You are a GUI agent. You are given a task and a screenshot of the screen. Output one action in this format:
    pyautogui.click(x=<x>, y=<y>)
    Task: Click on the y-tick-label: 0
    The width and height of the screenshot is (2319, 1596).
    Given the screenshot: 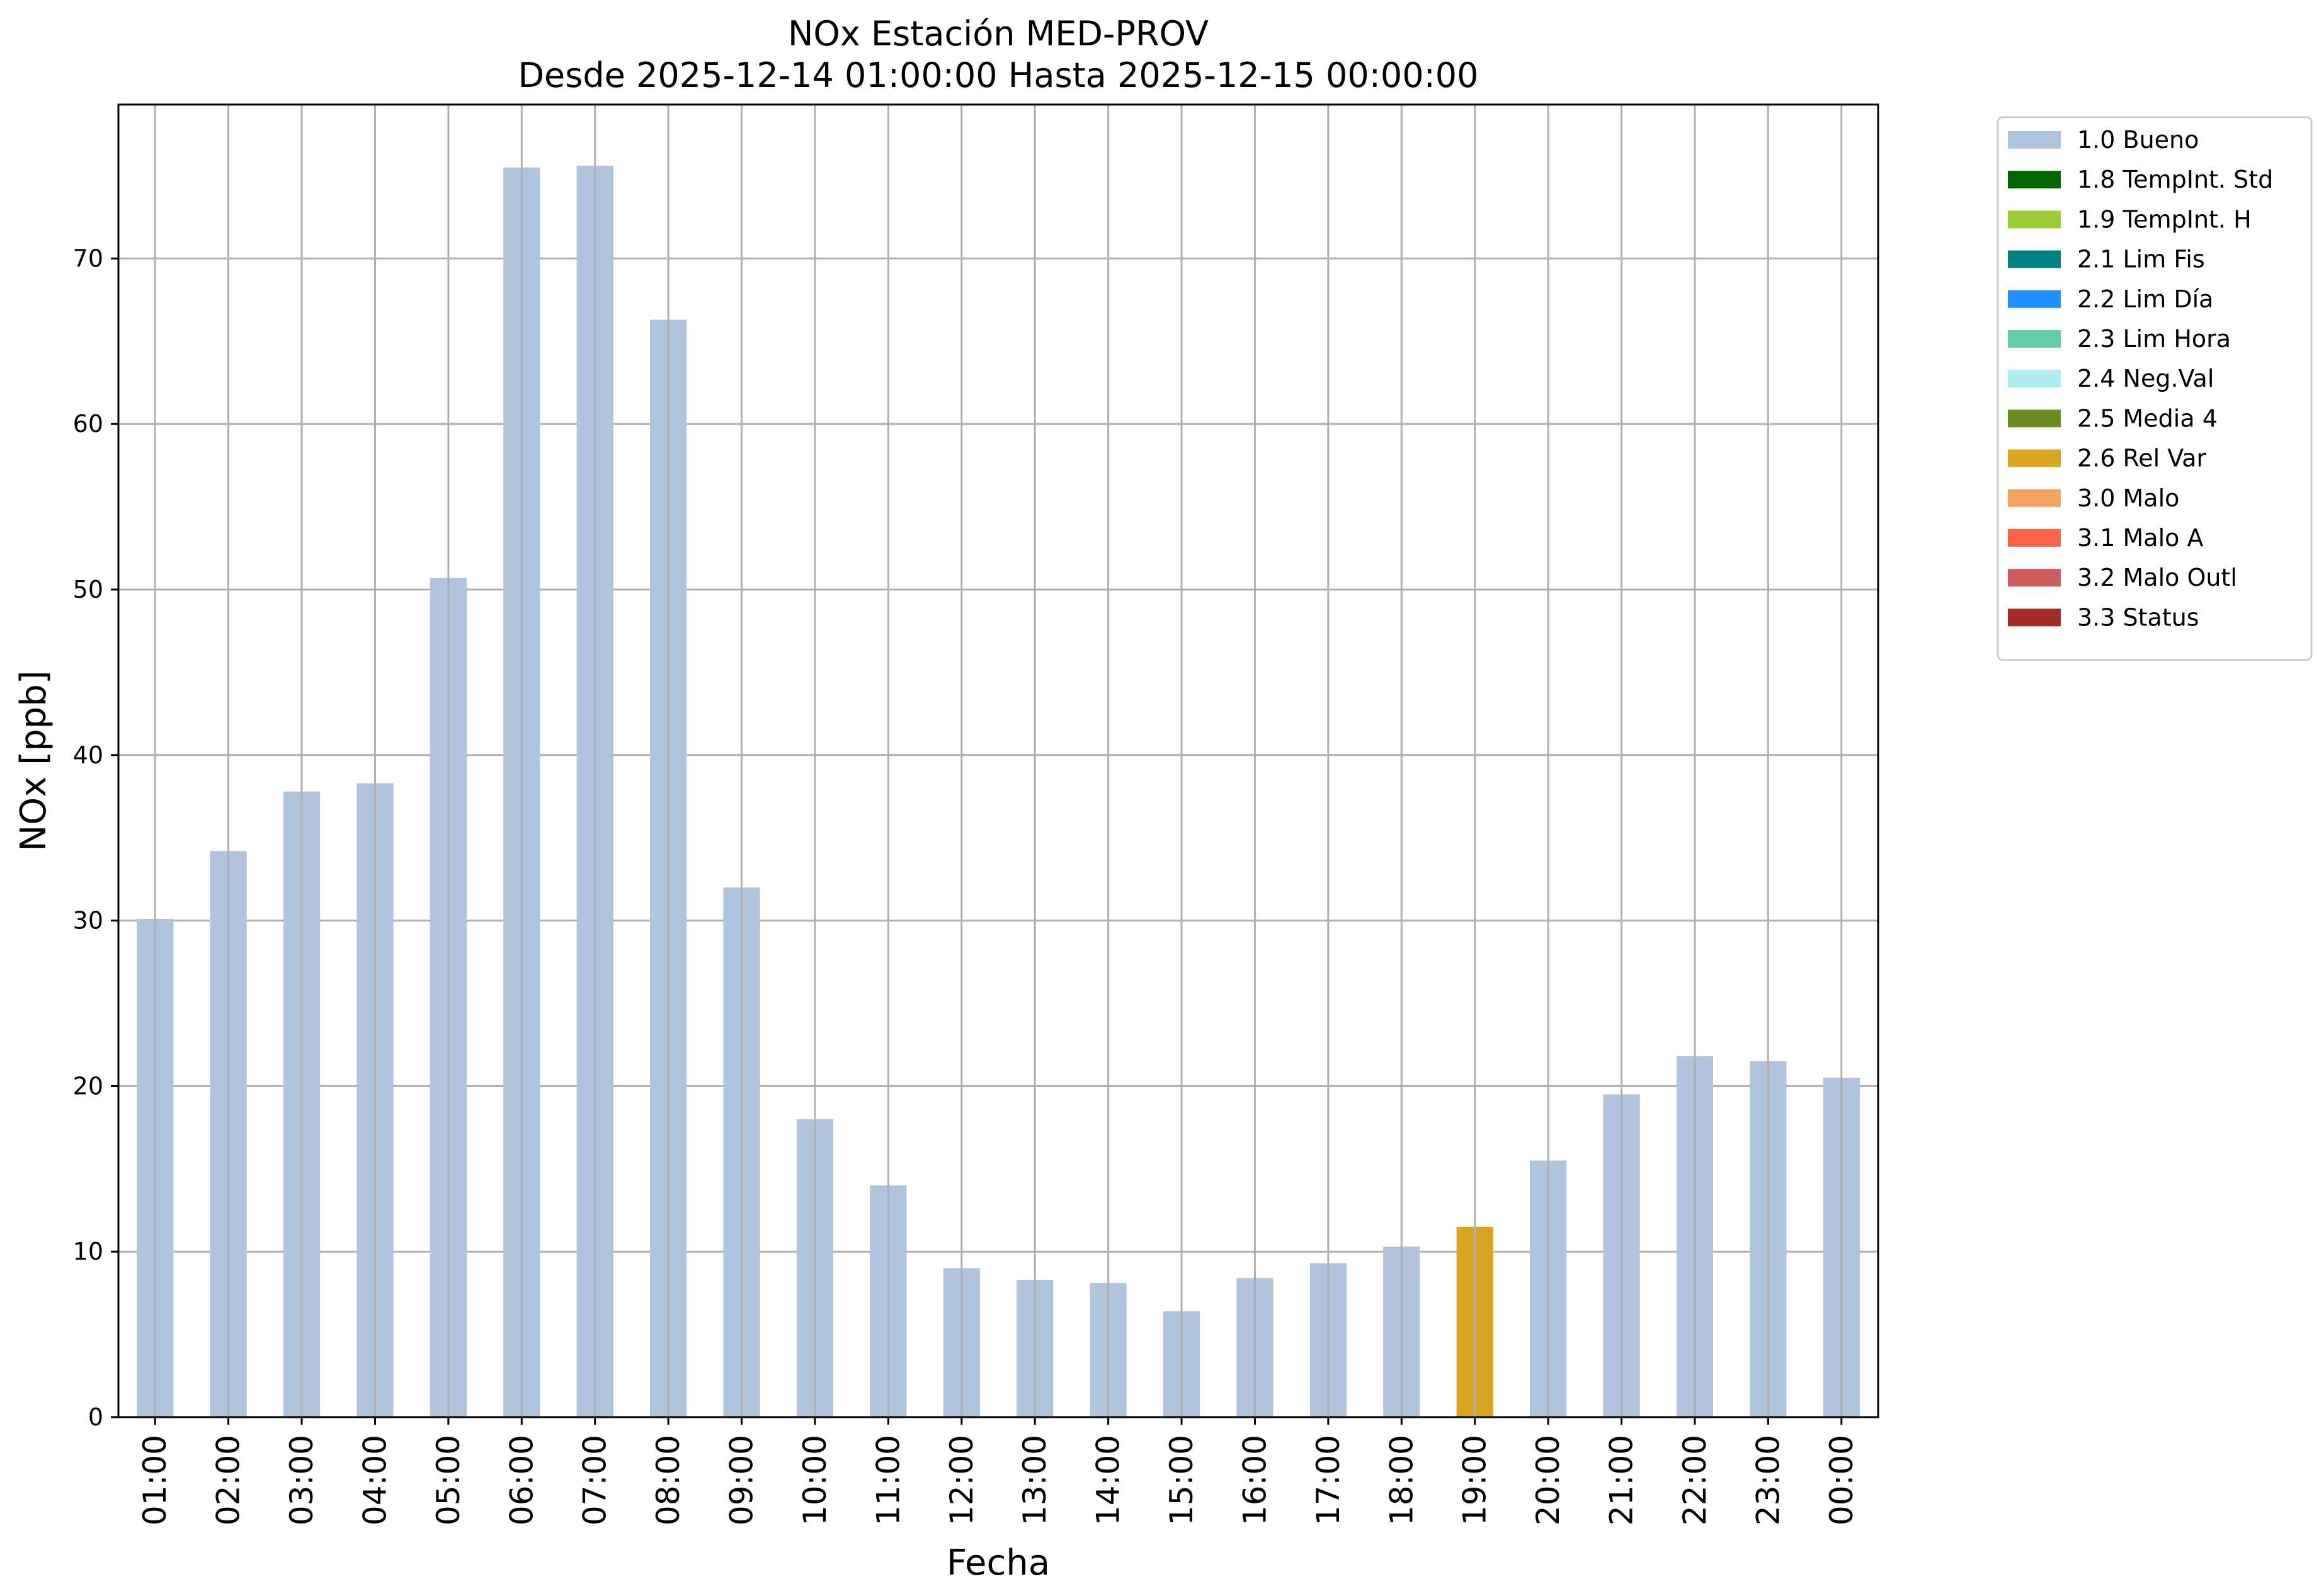 What is the action you would take?
    pyautogui.click(x=95, y=1417)
    